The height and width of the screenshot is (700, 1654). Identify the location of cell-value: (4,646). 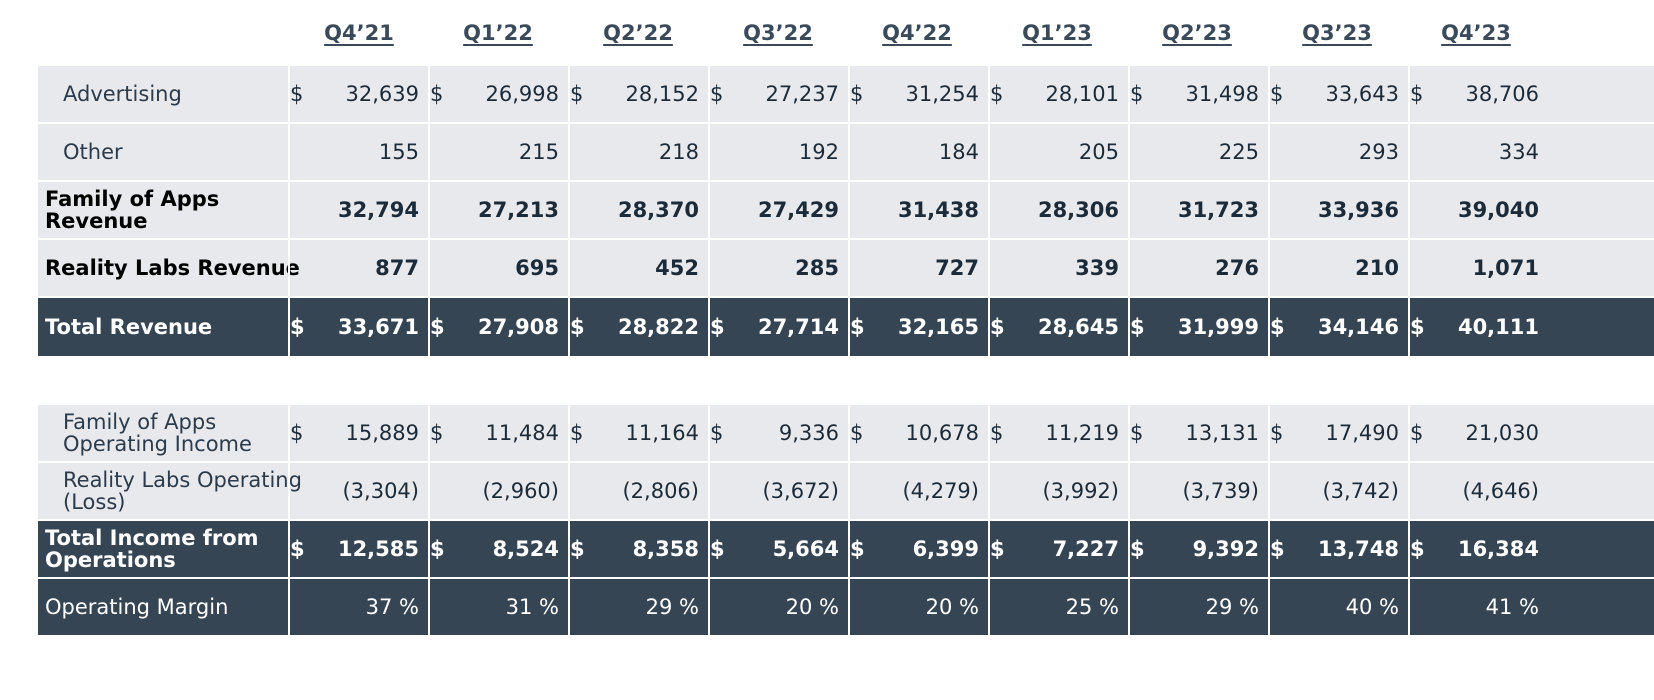
(1500, 491).